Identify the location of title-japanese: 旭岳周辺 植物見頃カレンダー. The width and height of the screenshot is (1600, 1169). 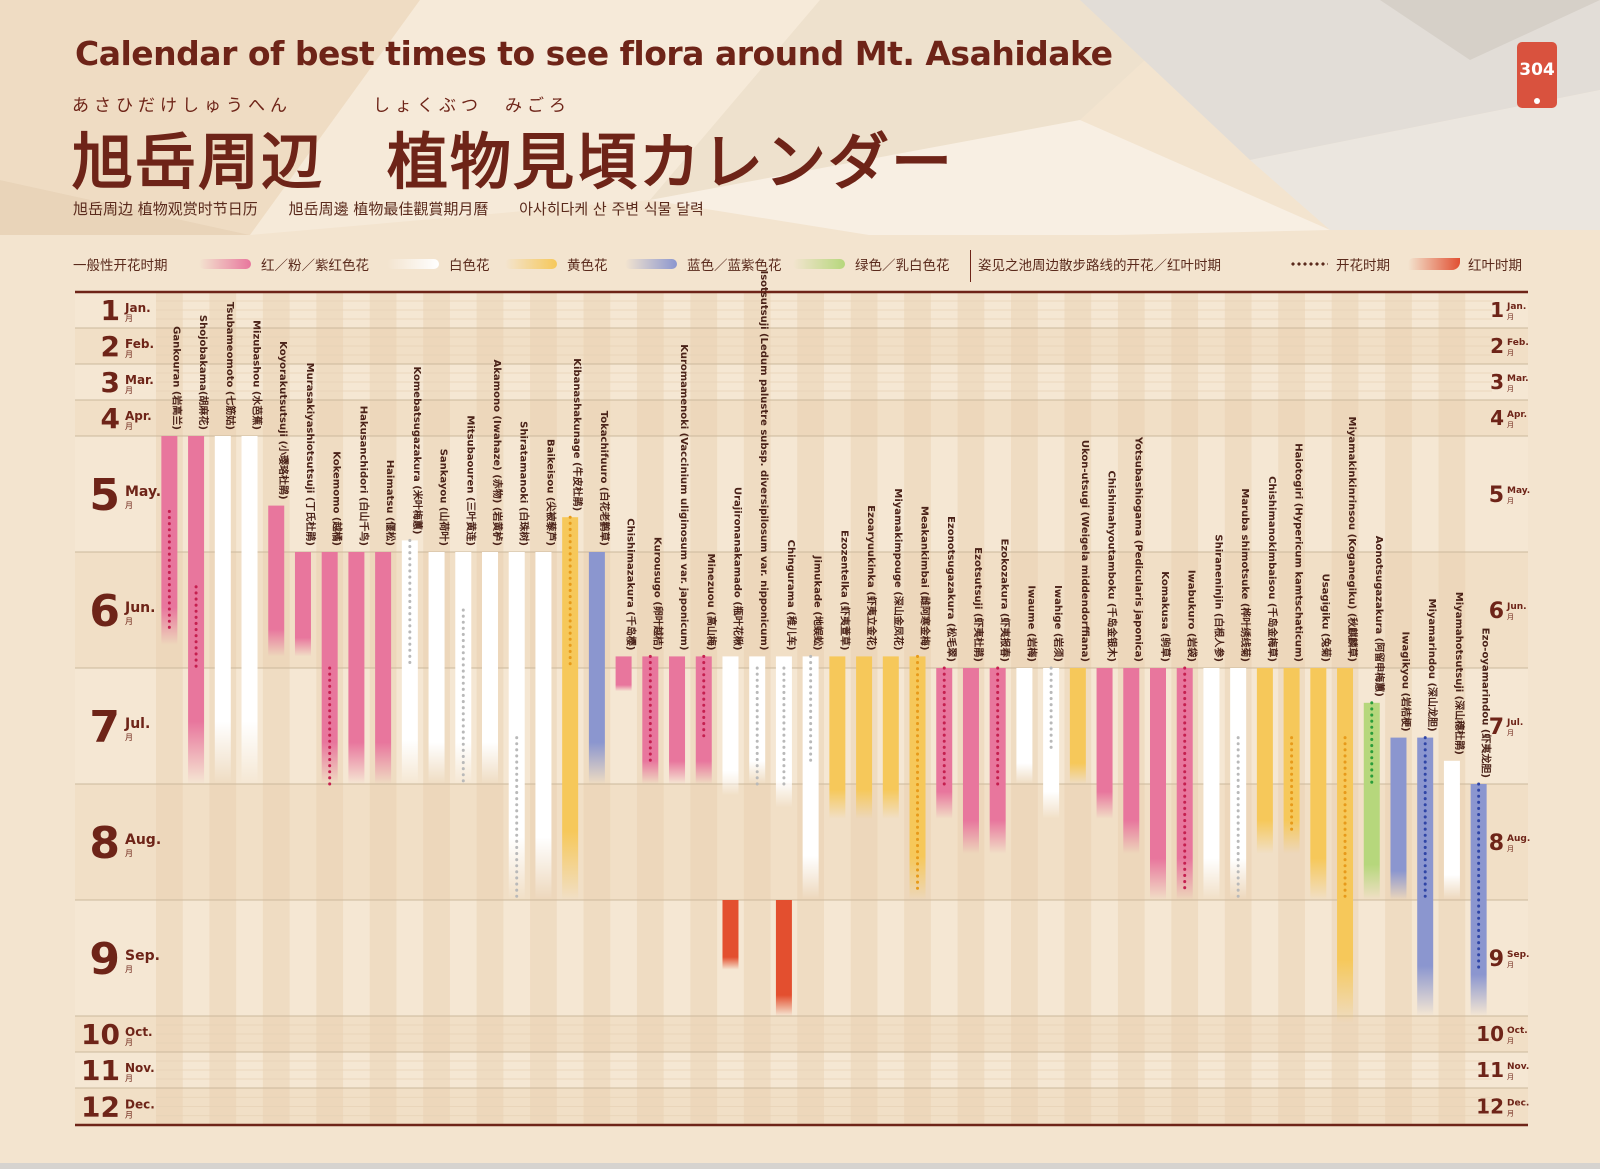
(513, 162).